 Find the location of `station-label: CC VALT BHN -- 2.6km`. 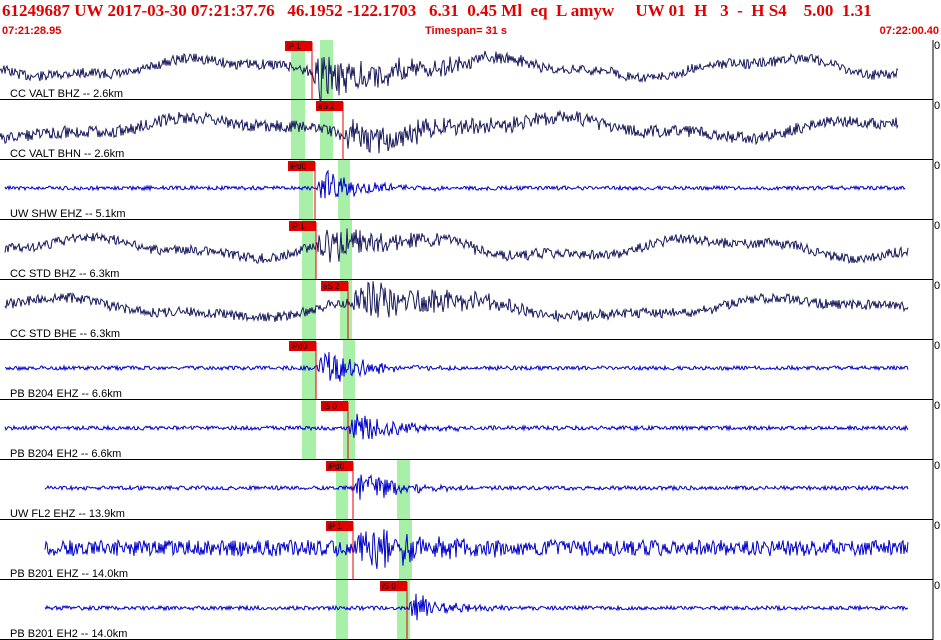

station-label: CC VALT BHN -- 2.6km is located at coordinates (67, 154).